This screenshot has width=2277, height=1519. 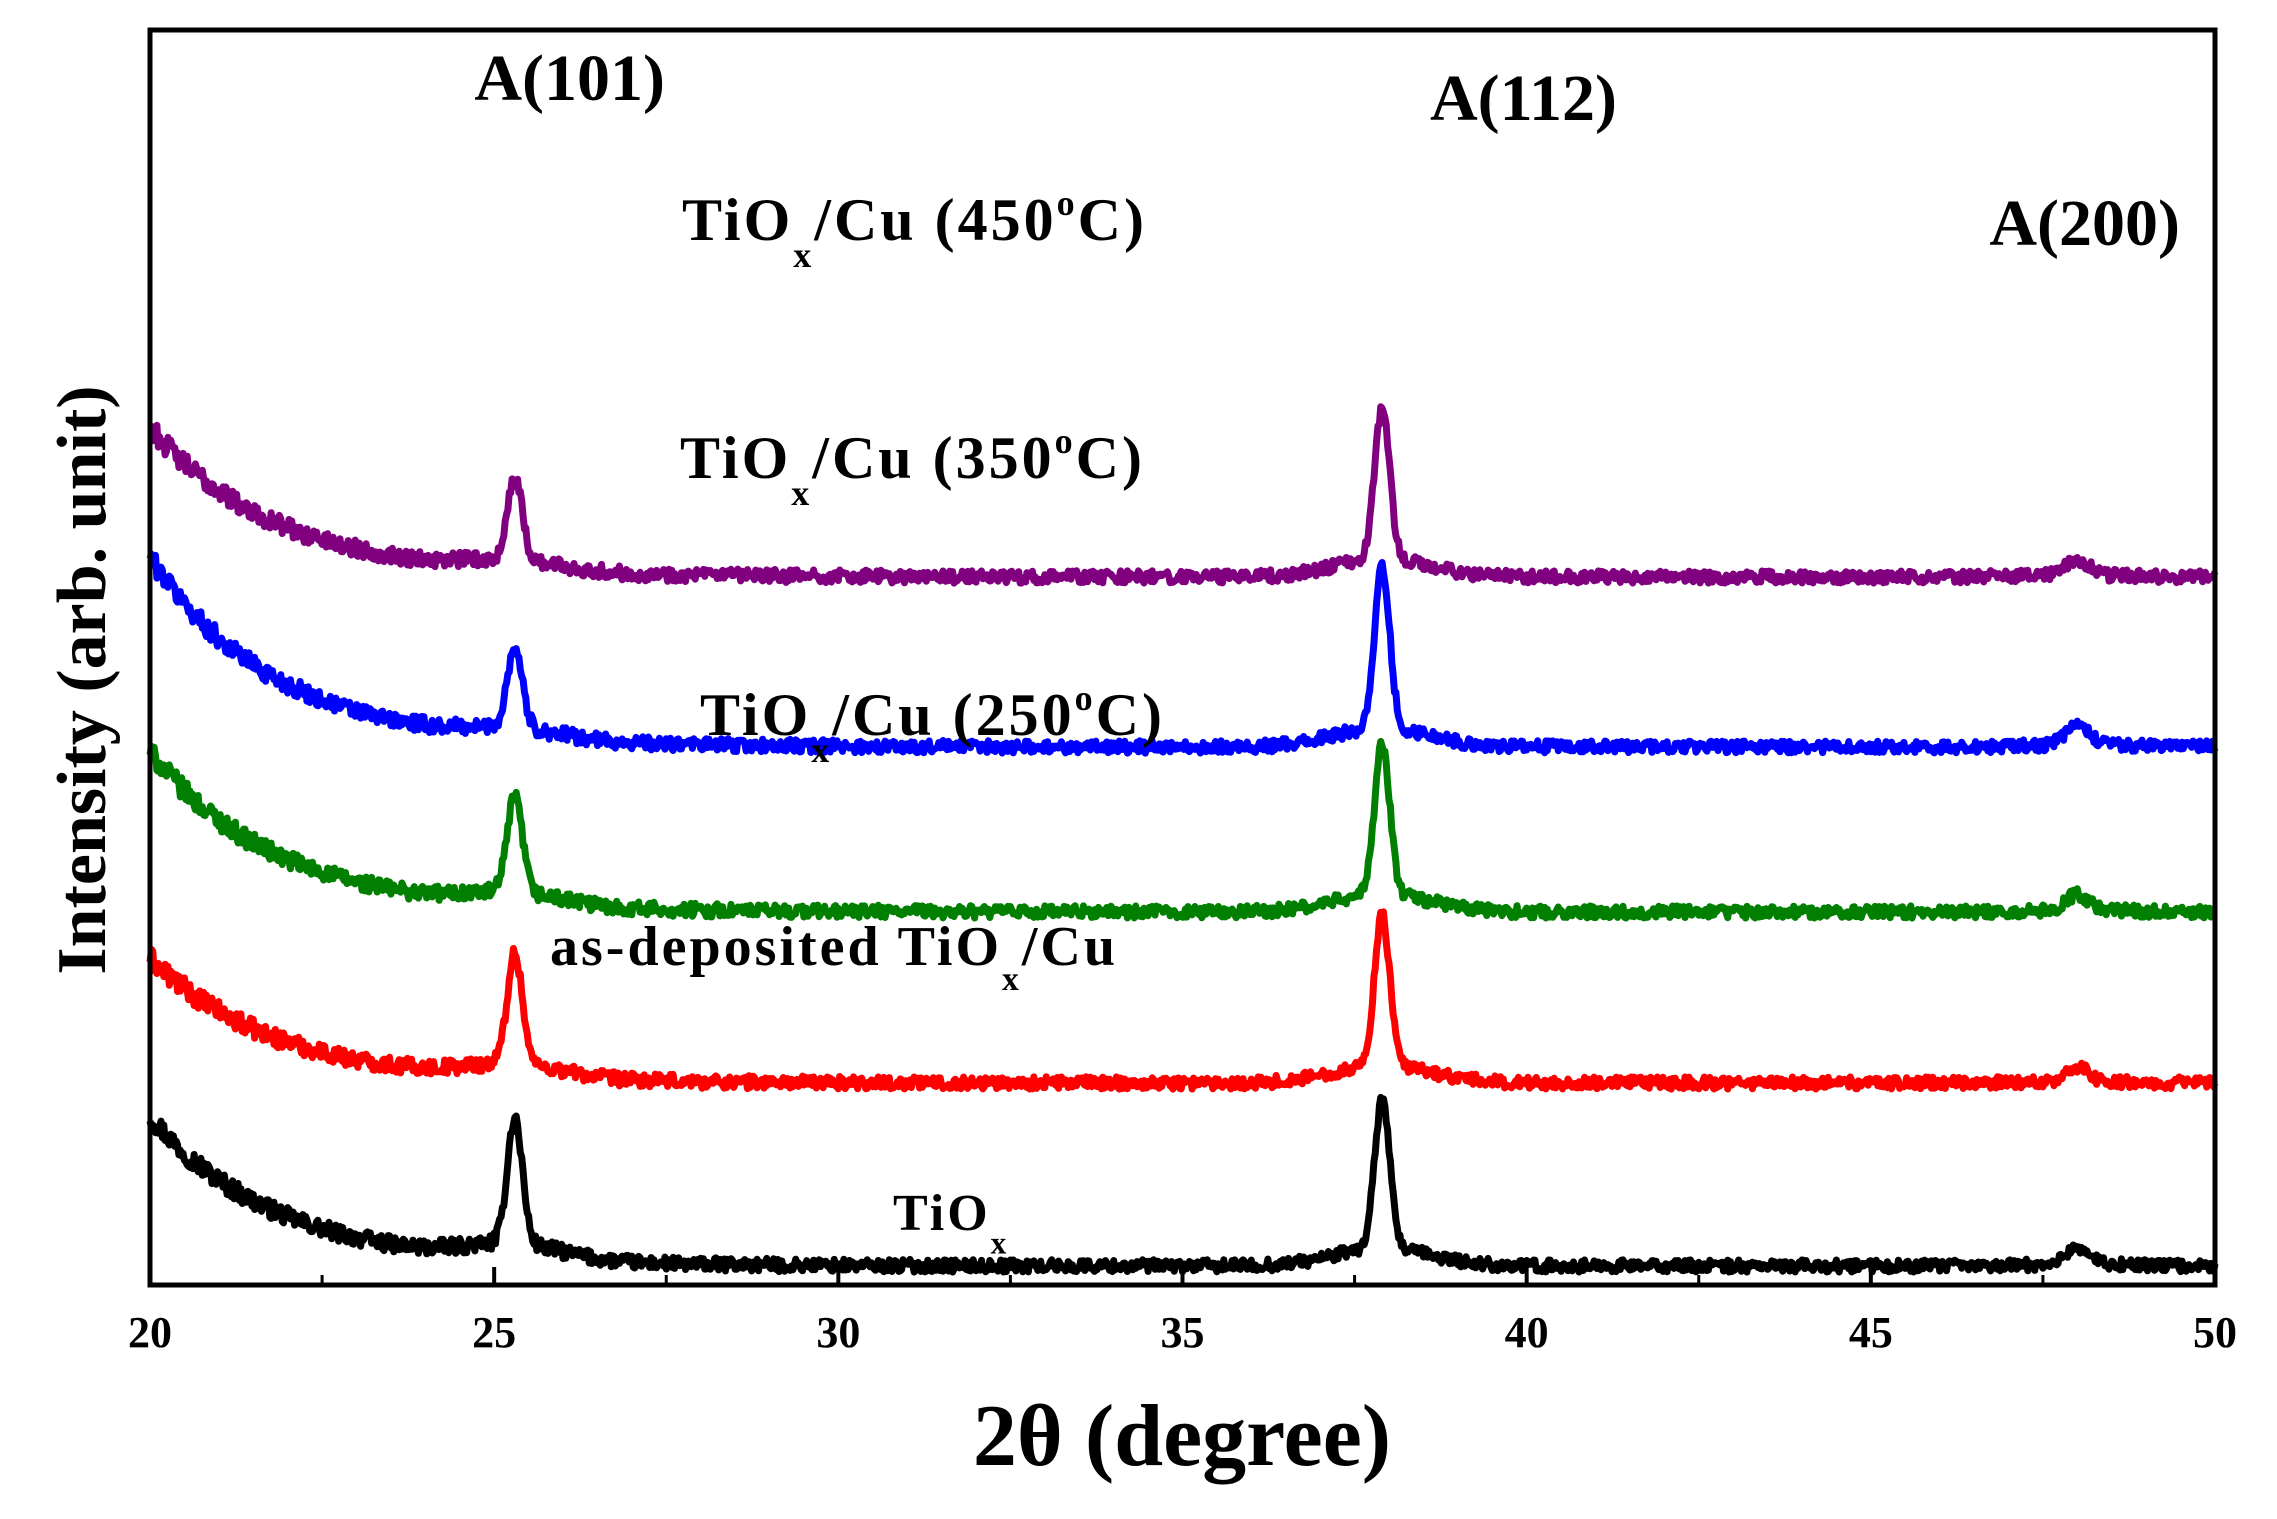 I want to click on series-label-suffix: /Cu (250, so click(x=952, y=715).